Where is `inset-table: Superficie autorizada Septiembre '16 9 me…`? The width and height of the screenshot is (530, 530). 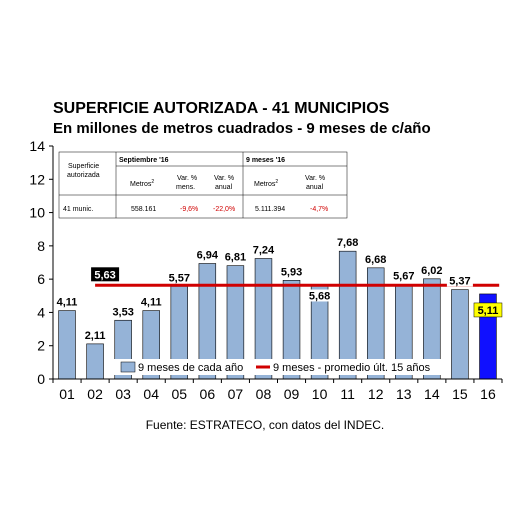
inset-table: Superficie autorizada Septiembre '16 9 me… is located at coordinates (203, 185).